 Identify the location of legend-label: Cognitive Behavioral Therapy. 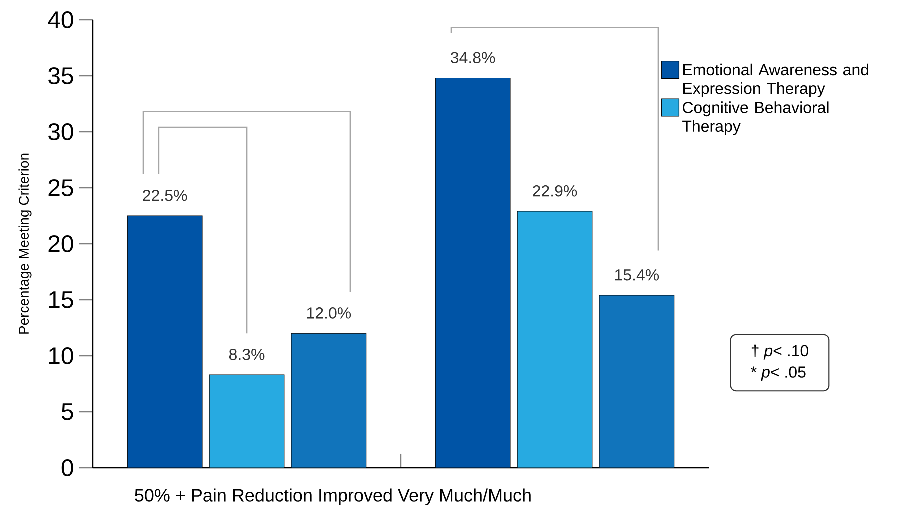
(755, 119).